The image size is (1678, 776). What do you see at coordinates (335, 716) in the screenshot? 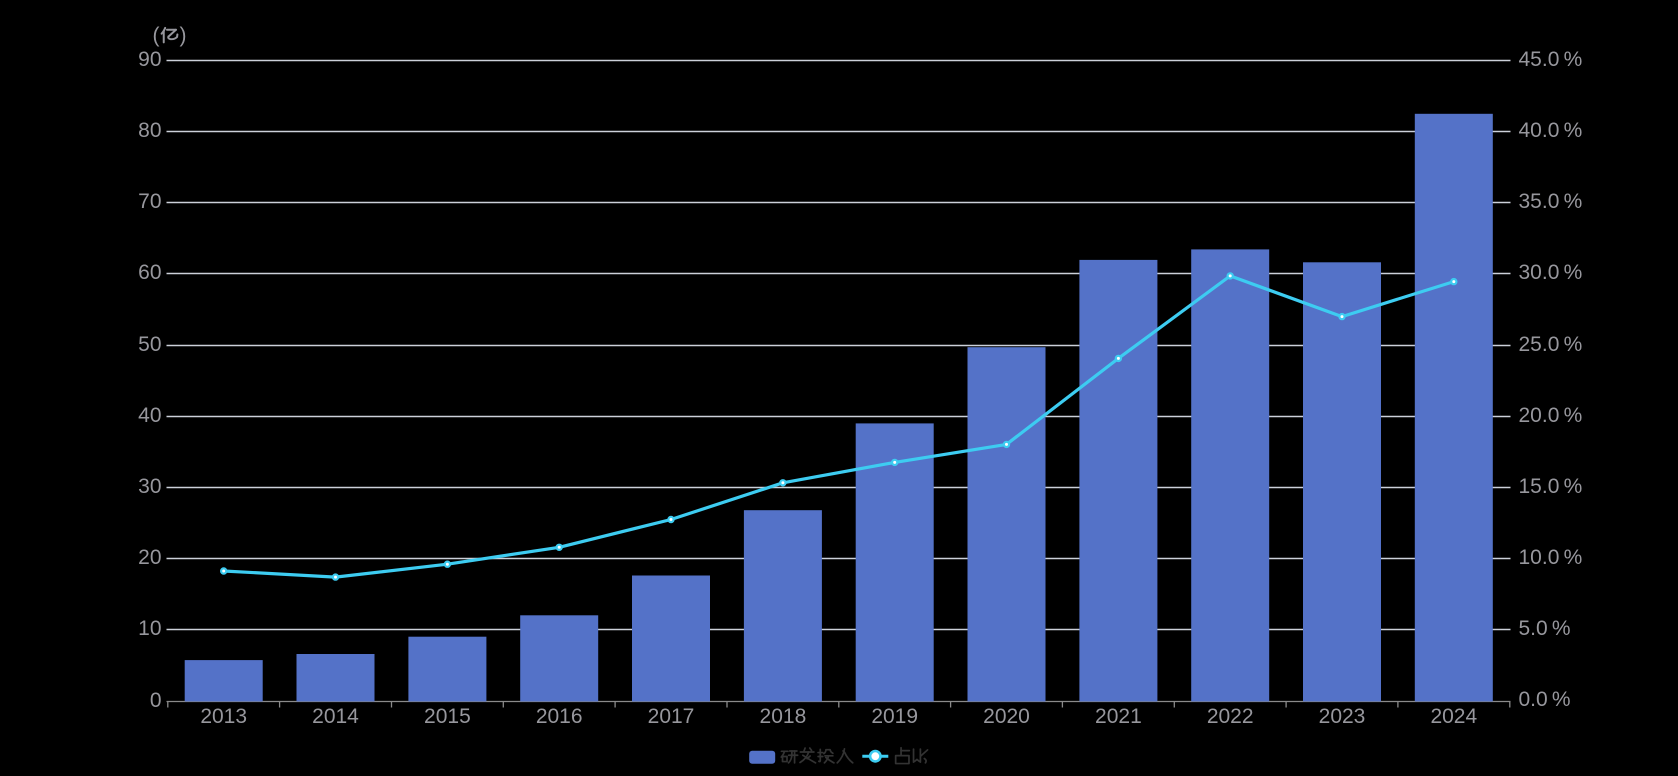
I see `svg-text: 2014` at bounding box center [335, 716].